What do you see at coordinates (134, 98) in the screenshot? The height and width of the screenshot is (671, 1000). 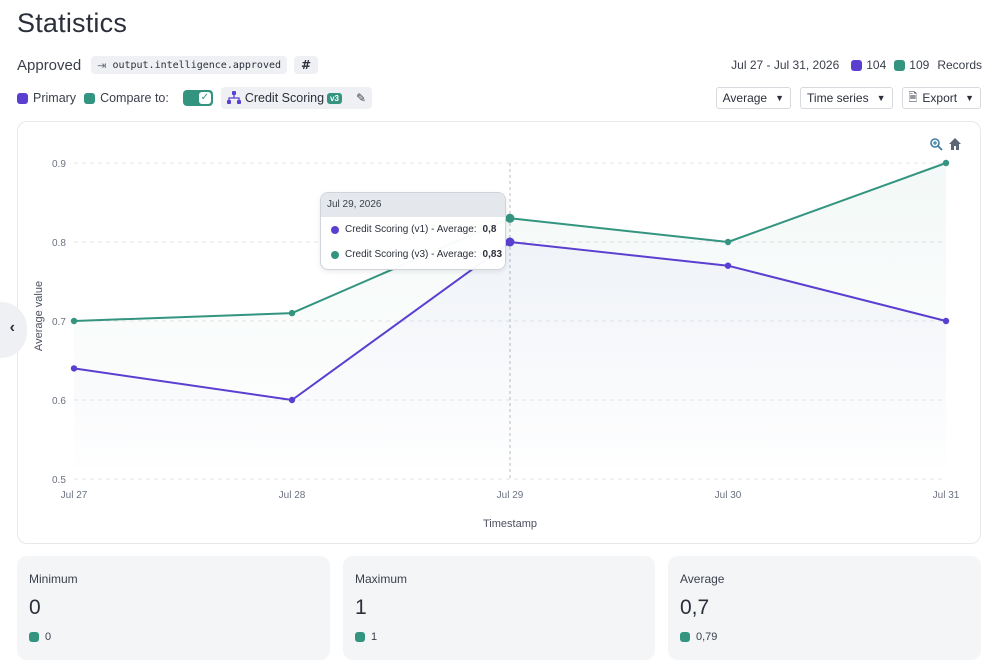 I see `compare-label: Compare to:` at bounding box center [134, 98].